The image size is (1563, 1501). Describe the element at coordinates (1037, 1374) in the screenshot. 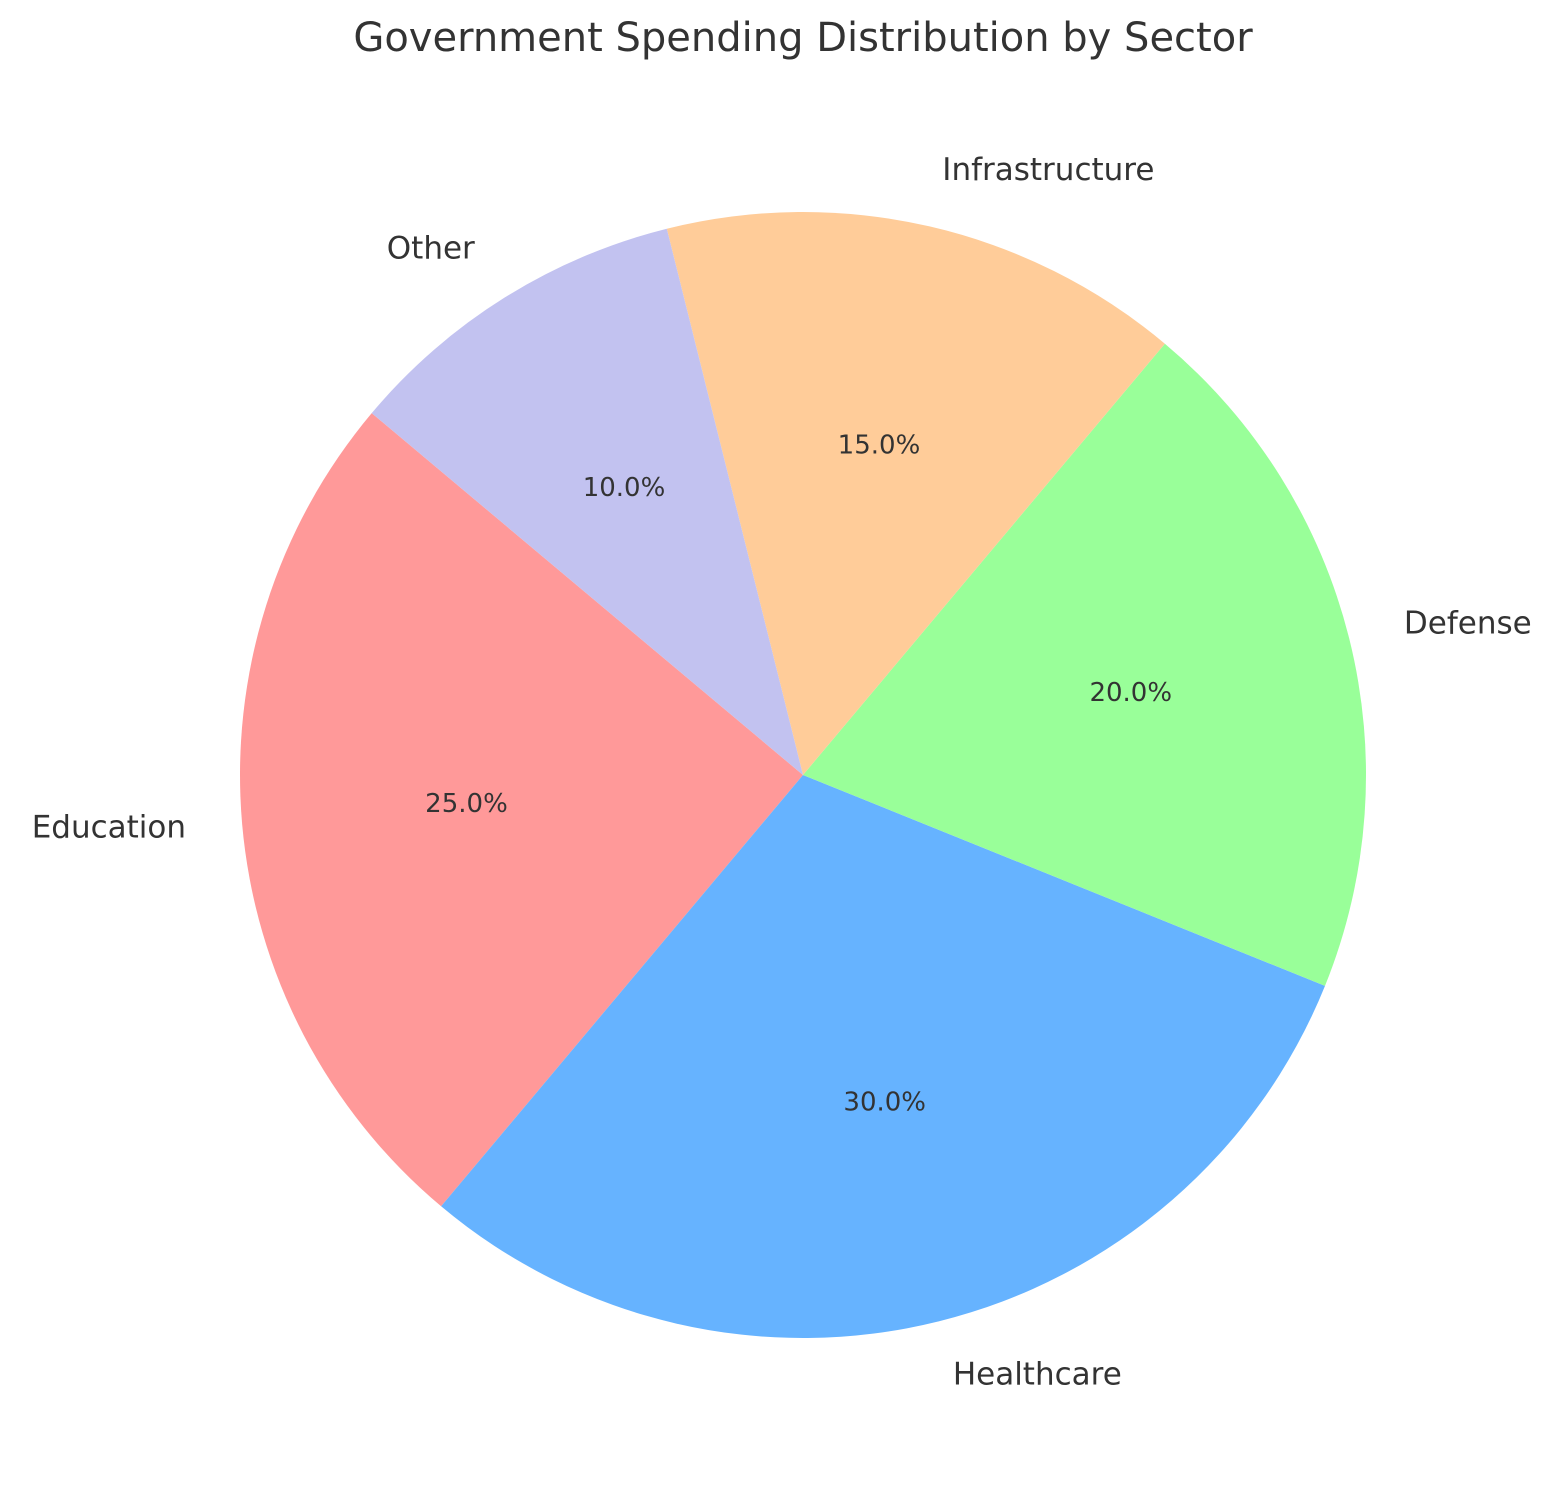

I see `slice-label: Healthcare` at that location.